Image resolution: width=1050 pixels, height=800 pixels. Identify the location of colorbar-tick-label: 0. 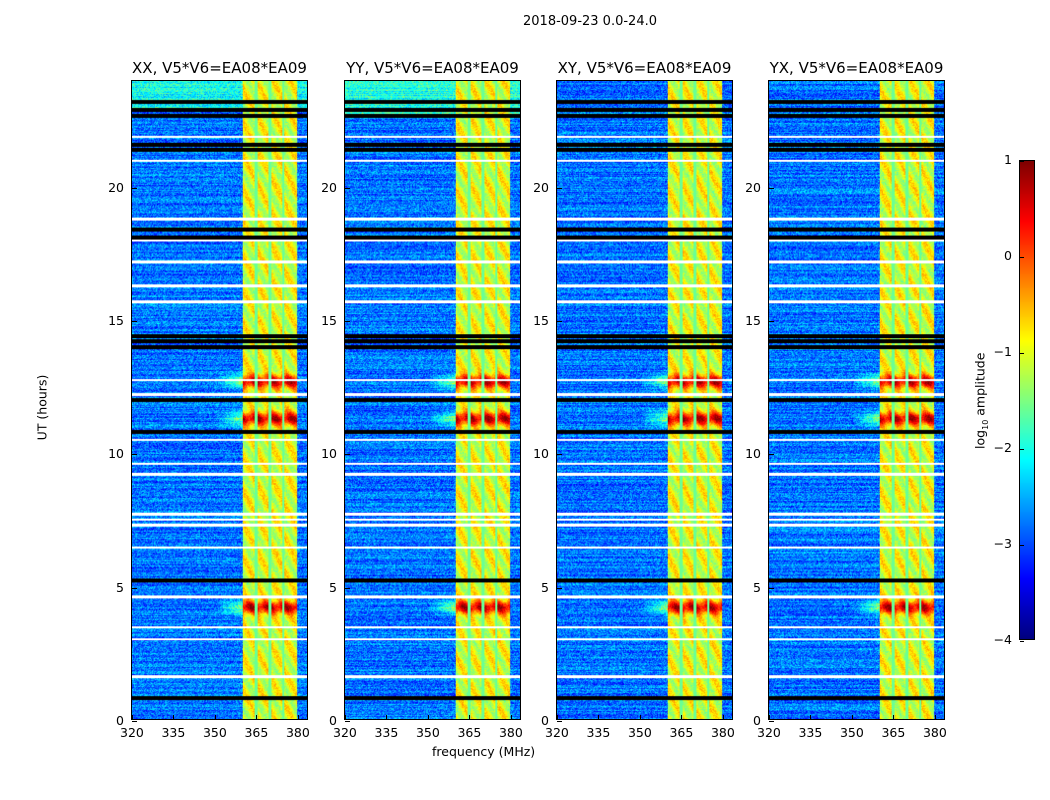
(1008, 255).